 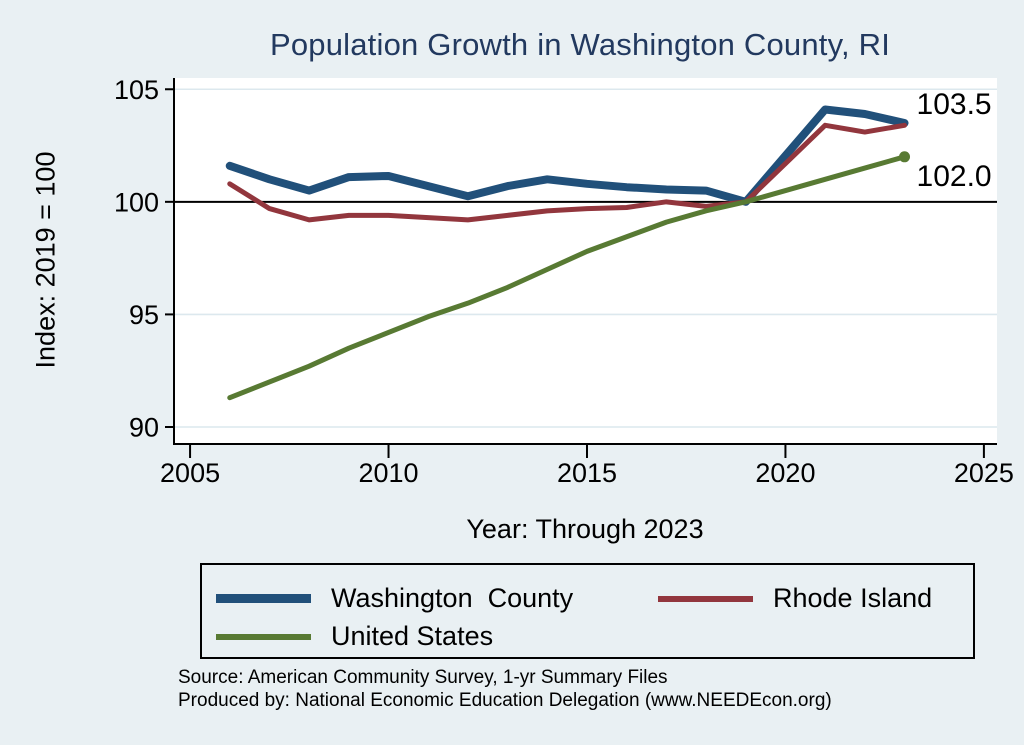 What do you see at coordinates (585, 529) in the screenshot?
I see `x-axis-title: Year: Through 2023` at bounding box center [585, 529].